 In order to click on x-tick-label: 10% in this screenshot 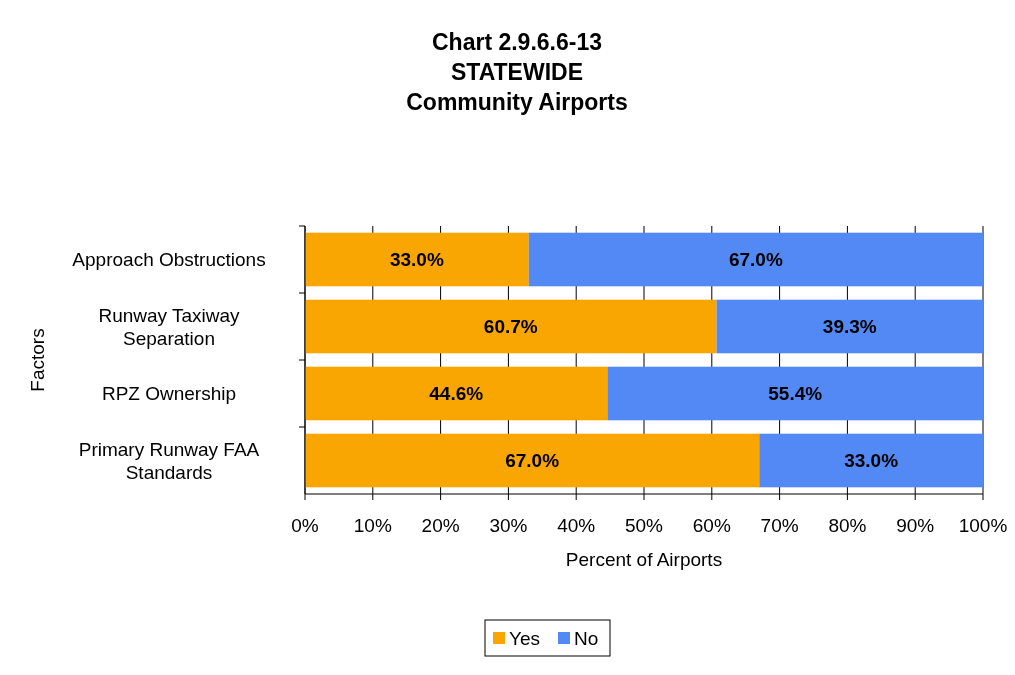, I will do `click(372, 525)`.